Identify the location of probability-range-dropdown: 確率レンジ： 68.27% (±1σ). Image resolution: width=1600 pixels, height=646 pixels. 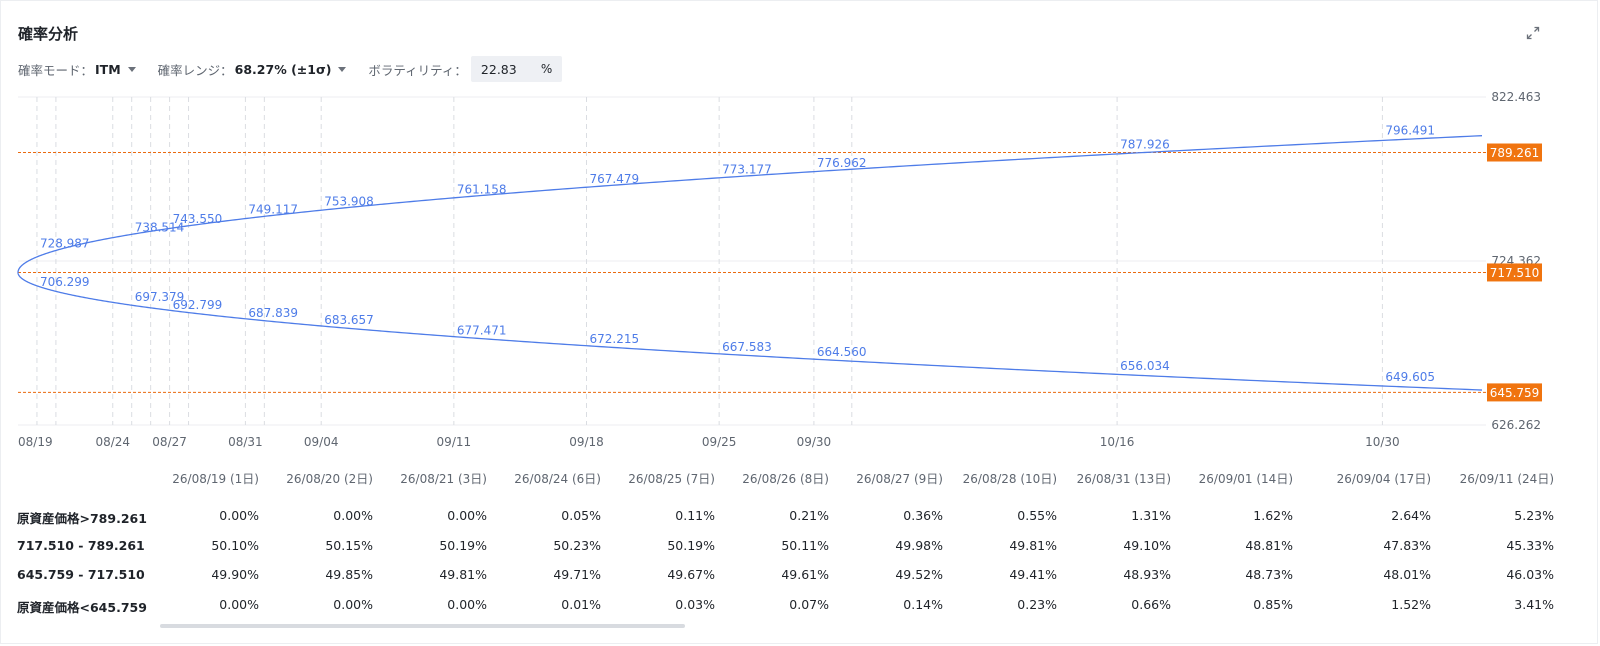
(252, 69).